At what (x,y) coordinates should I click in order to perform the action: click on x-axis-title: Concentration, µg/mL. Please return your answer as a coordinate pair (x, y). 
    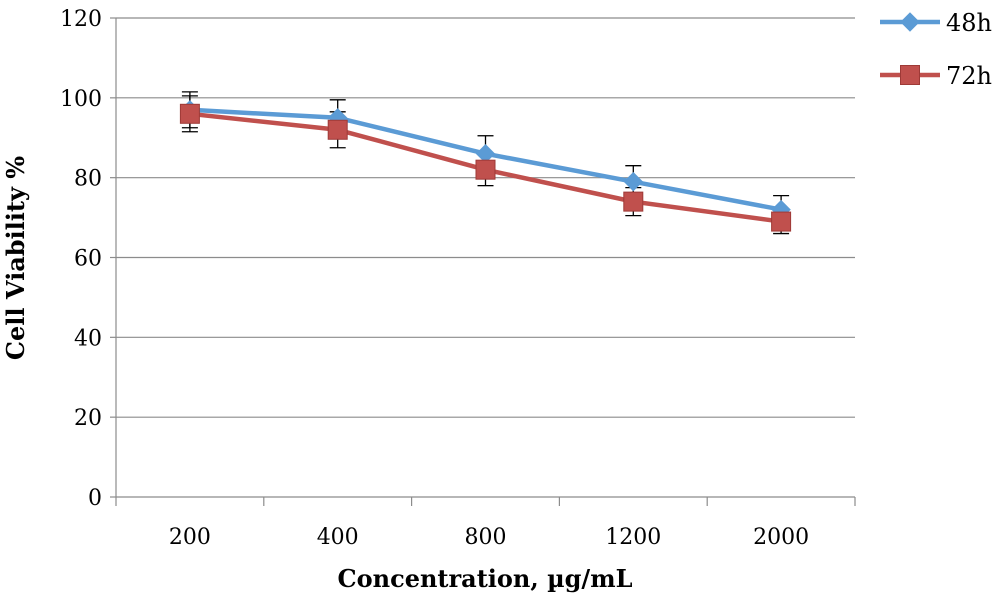
    Looking at the image, I should click on (485, 578).